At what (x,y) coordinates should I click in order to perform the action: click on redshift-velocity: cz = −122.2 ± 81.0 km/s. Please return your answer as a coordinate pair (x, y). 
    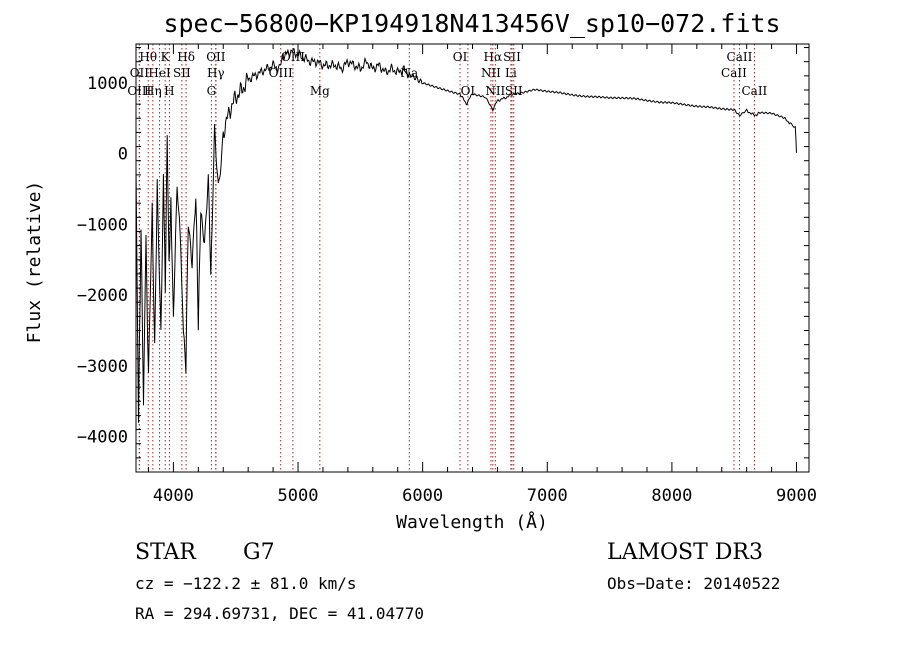
    Looking at the image, I should click on (246, 583).